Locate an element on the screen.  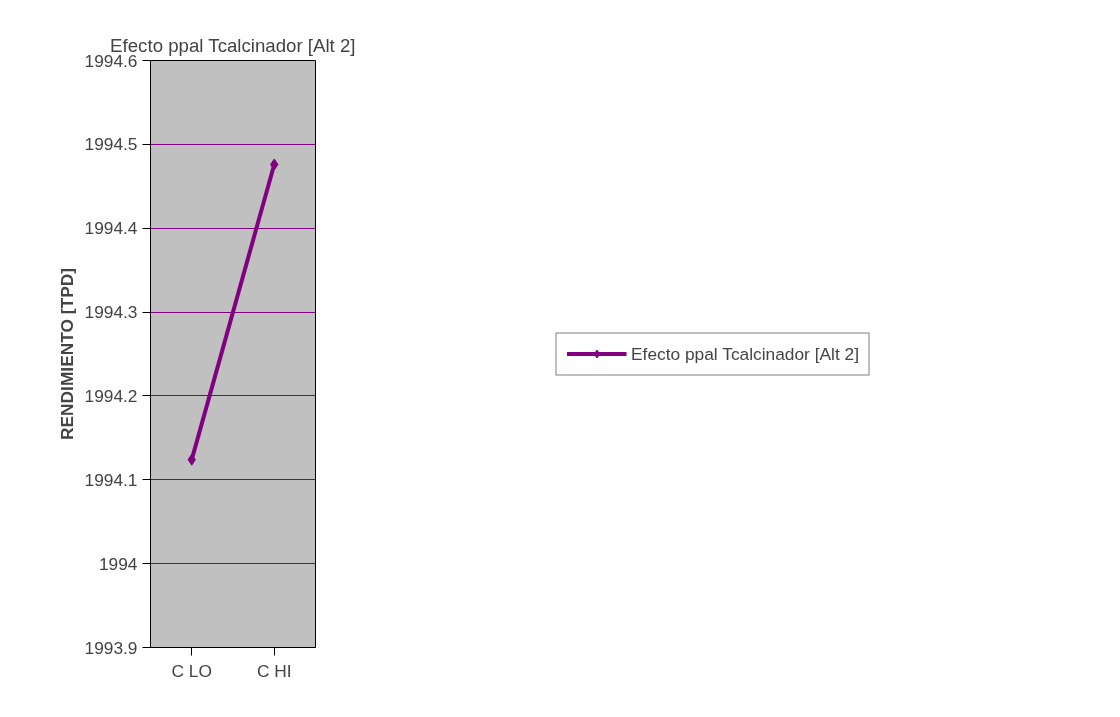
y-axis-title: RENDIMIENTO [TPD] is located at coordinates (66, 354).